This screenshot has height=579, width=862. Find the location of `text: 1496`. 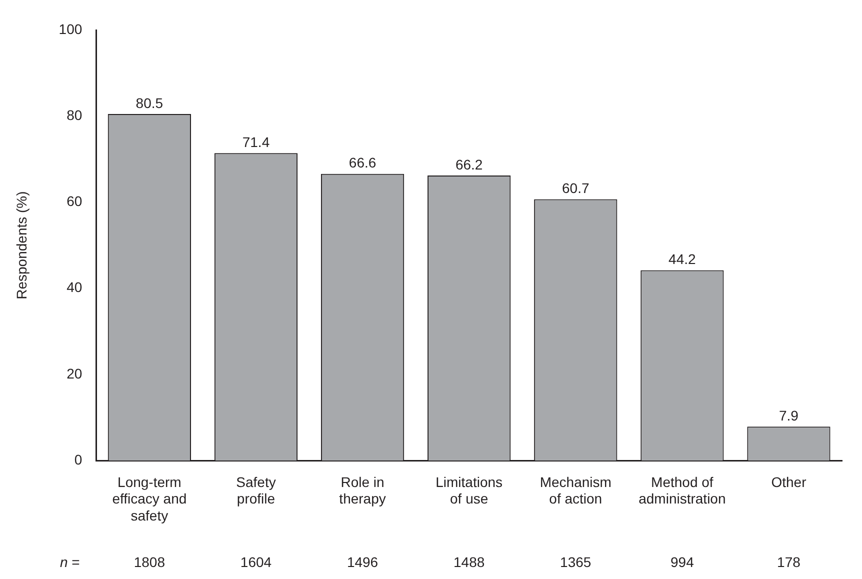

text: 1496 is located at coordinates (362, 562).